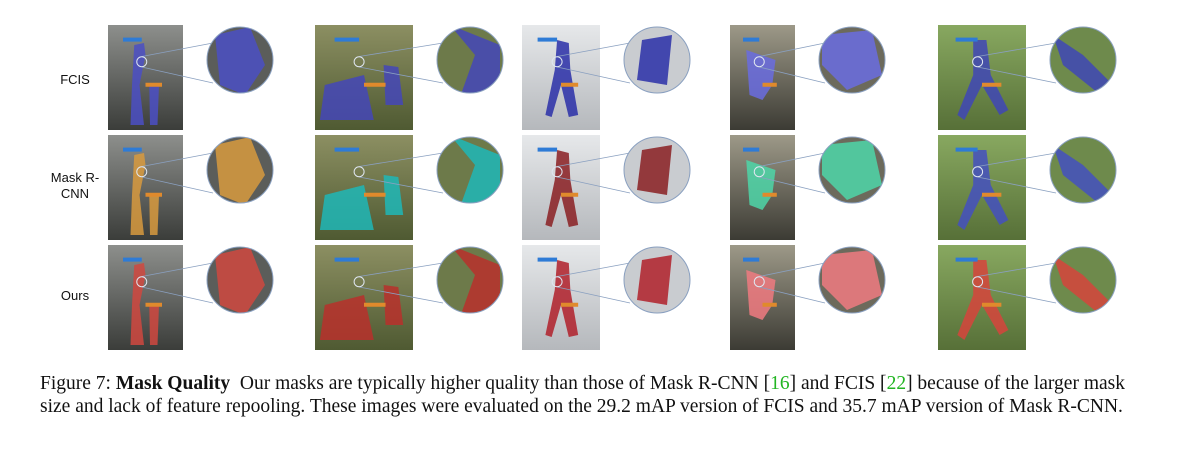 The image size is (1182, 471). Describe the element at coordinates (896, 383) in the screenshot. I see `citation-link-22: 22` at that location.